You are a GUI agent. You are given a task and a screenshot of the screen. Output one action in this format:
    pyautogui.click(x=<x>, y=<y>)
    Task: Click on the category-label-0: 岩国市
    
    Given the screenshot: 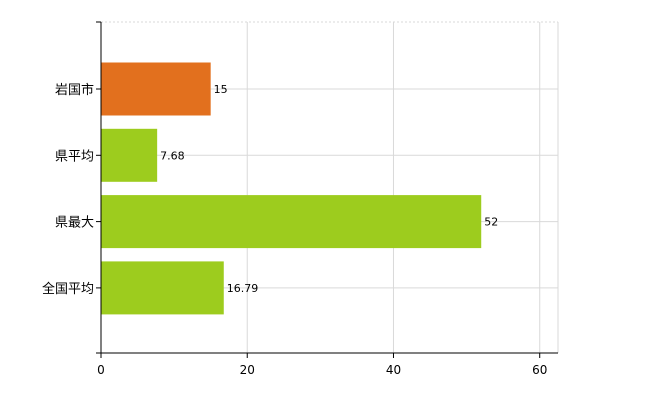 What is the action you would take?
    pyautogui.click(x=74, y=90)
    